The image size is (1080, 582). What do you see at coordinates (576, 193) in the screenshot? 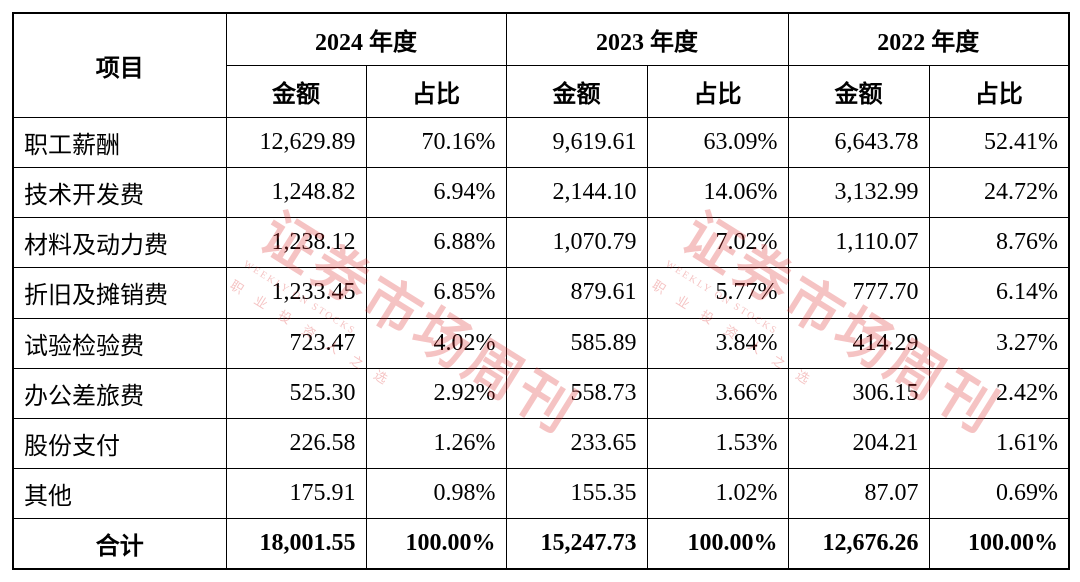
I see `amount-cell: 2,144.10` at bounding box center [576, 193].